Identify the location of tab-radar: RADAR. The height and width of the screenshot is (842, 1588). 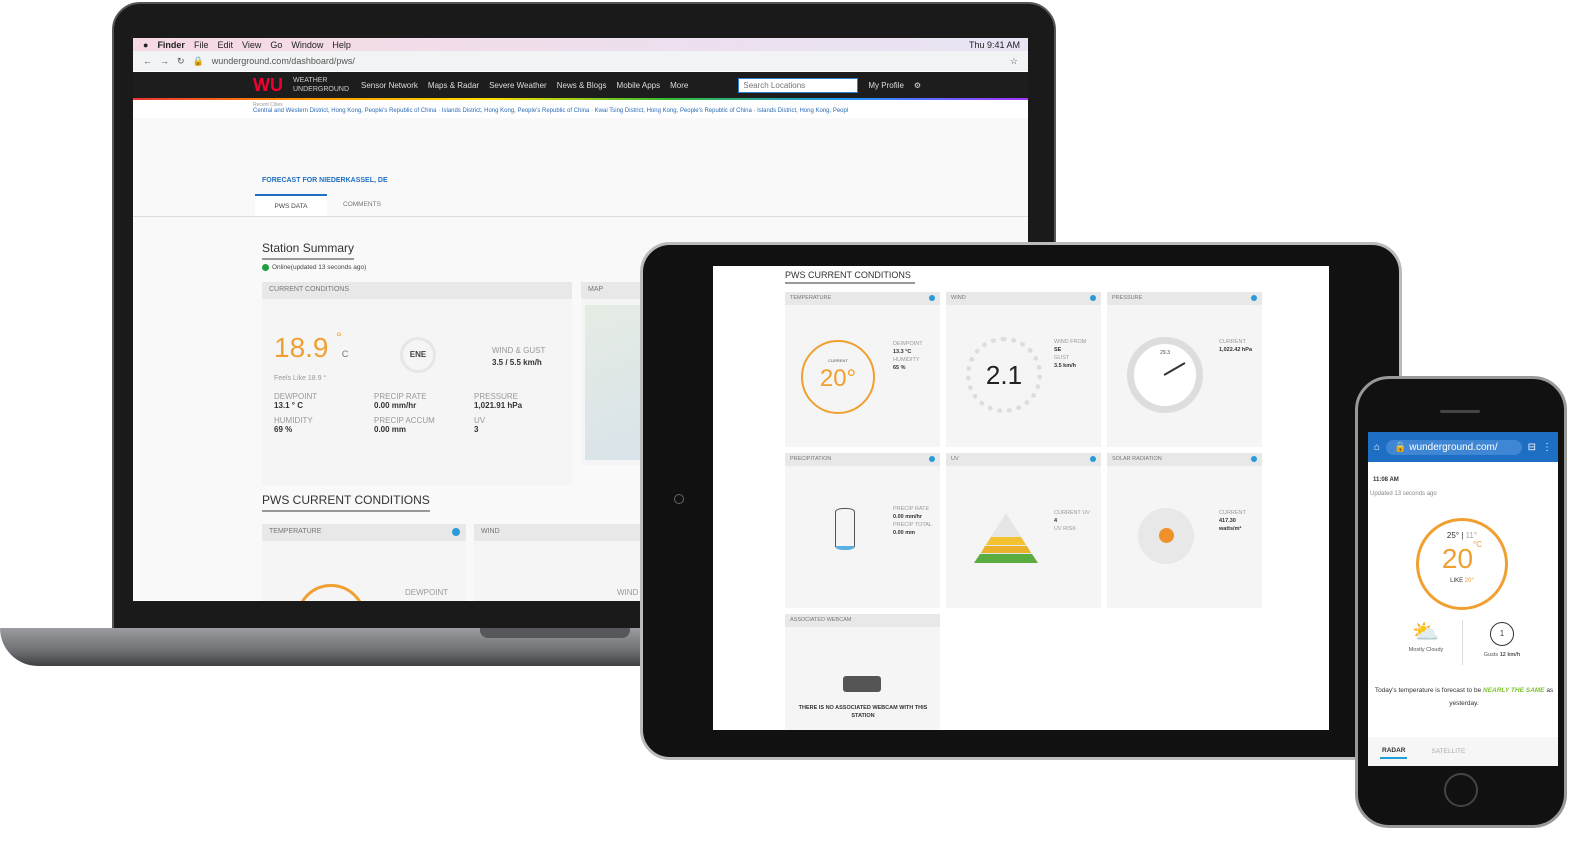
(1394, 751).